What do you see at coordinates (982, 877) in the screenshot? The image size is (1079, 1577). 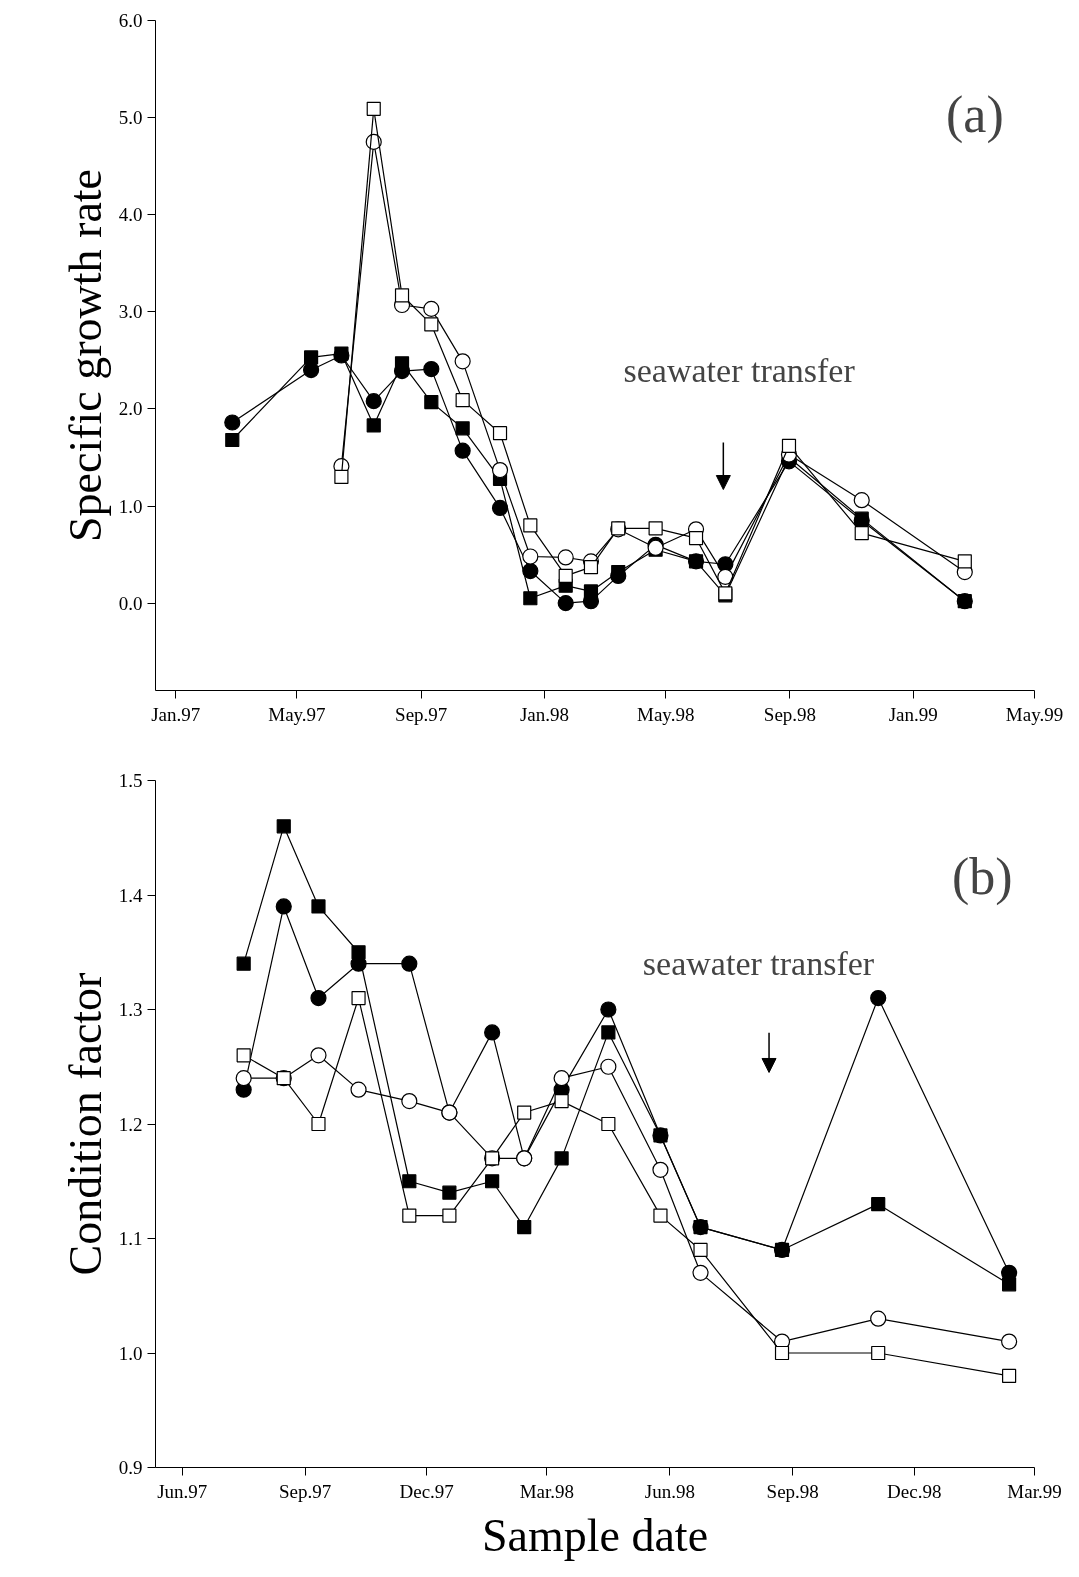 I see `annotation: (b)` at bounding box center [982, 877].